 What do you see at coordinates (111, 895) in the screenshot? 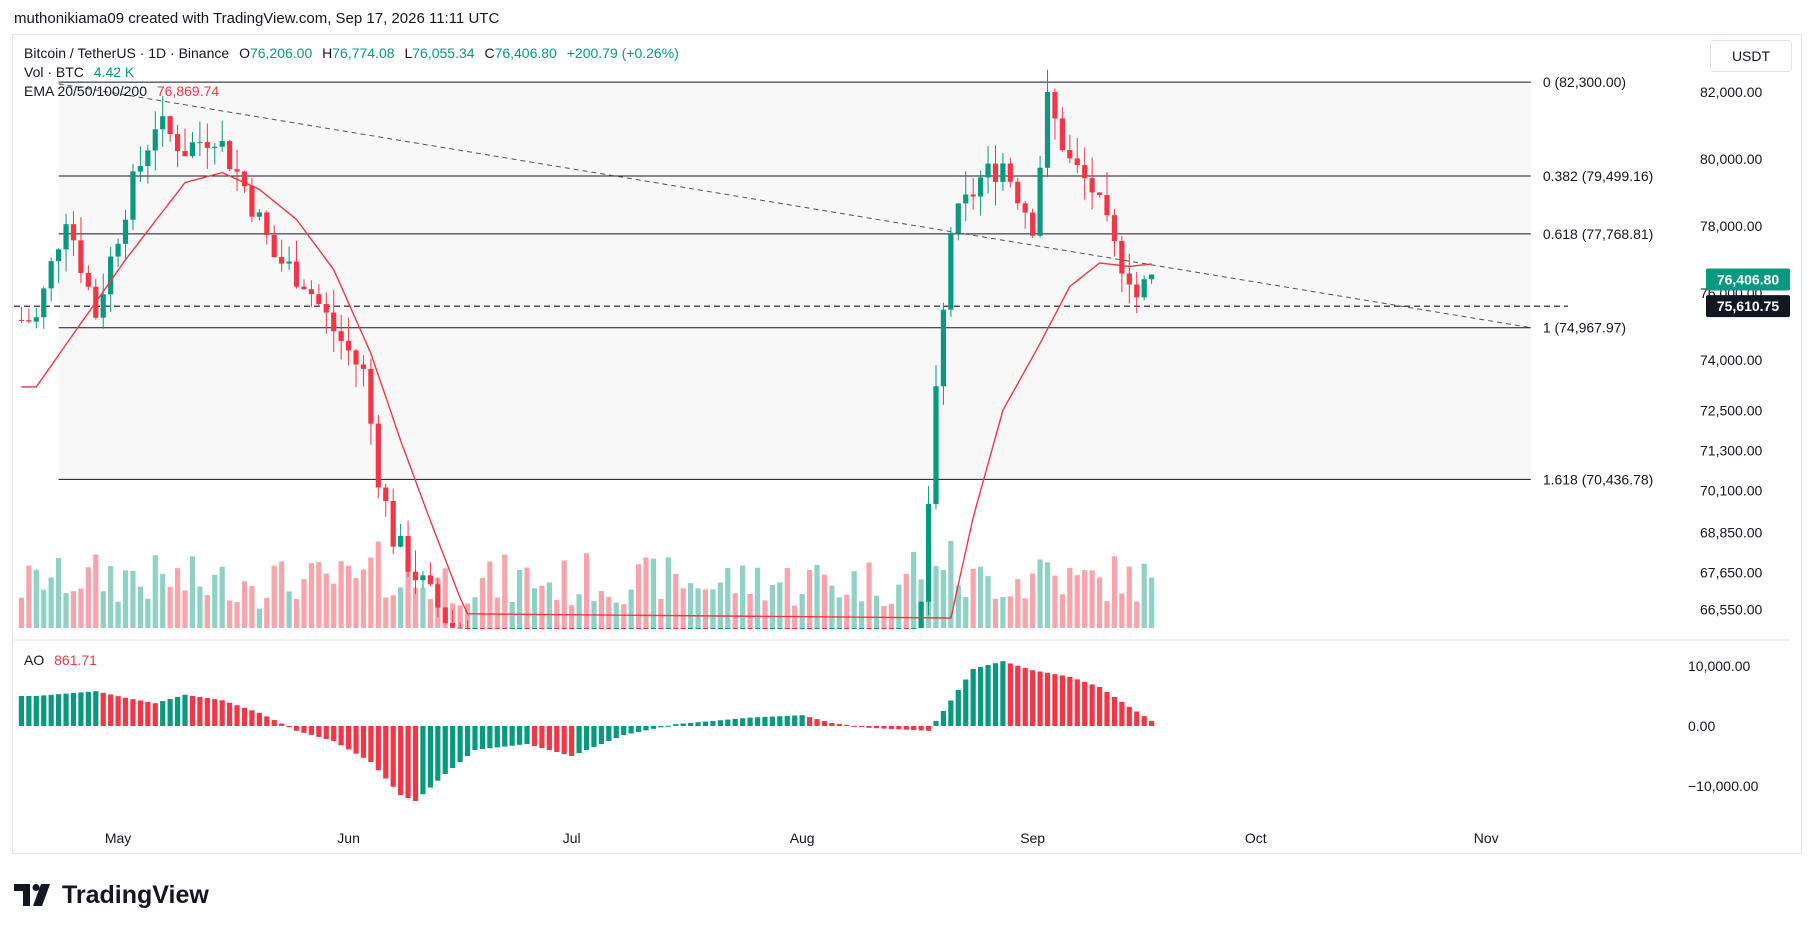
I see `tradingview-logo: TradingView` at bounding box center [111, 895].